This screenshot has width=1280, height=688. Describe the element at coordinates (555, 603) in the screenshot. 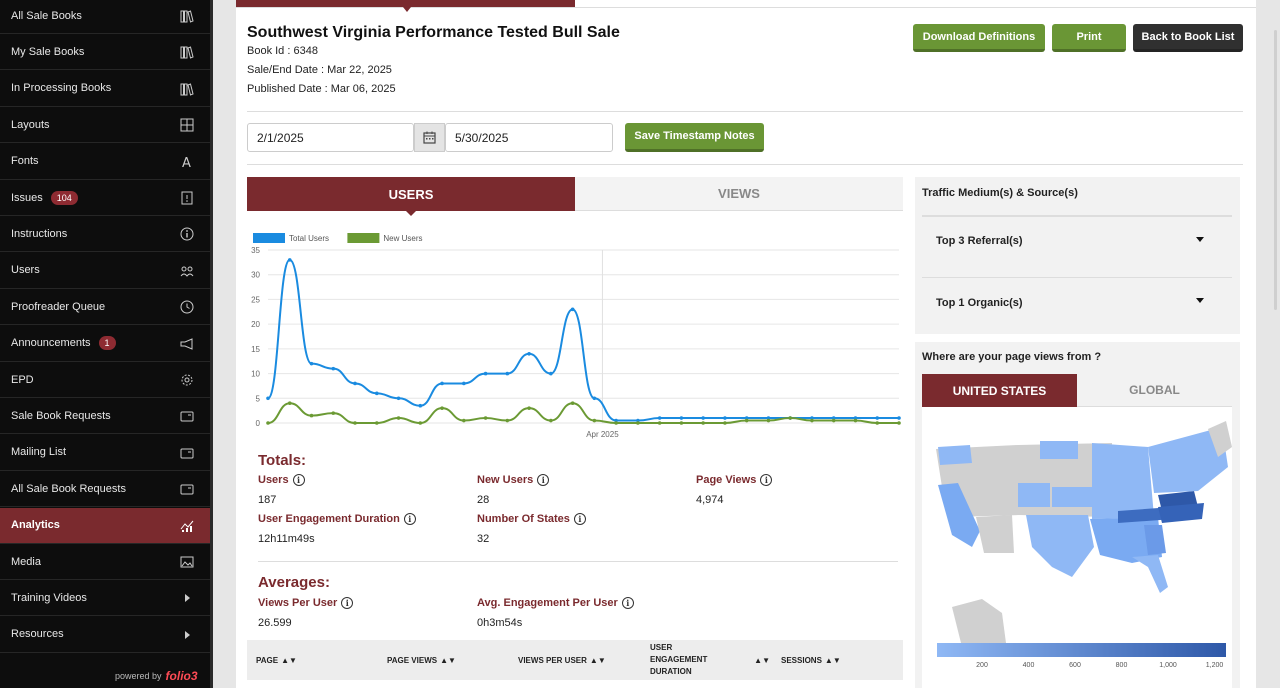

I see `engagement-per-user-label: Avg. Engagement Per User i` at that location.